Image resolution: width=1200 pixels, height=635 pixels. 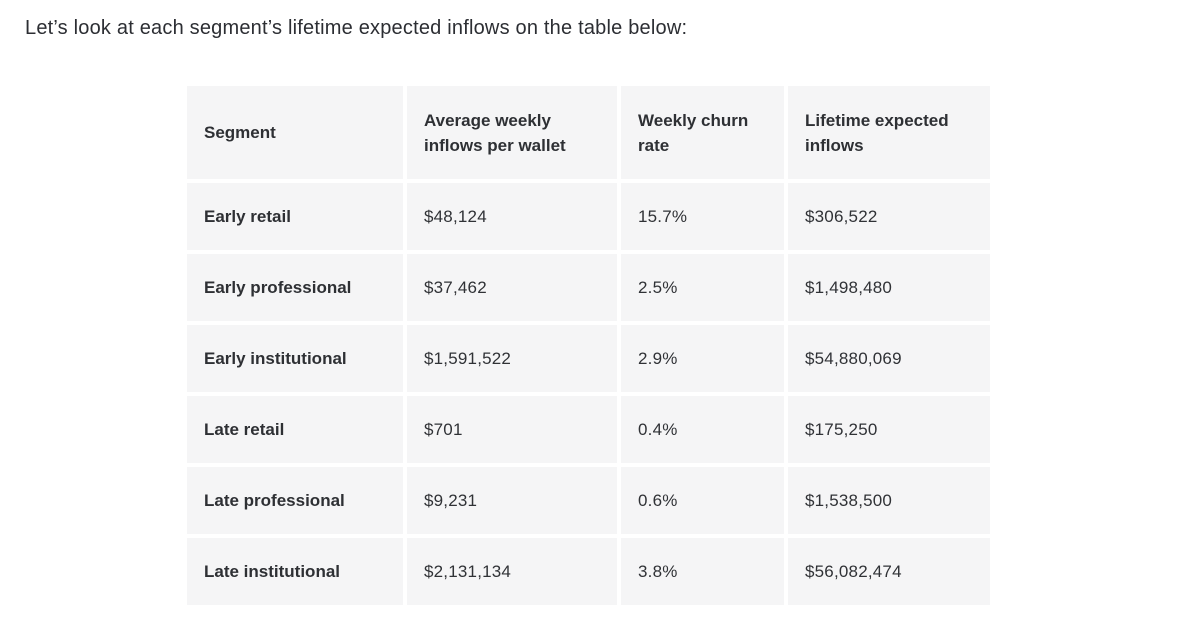 I want to click on header-cell-segment: Segment, so click(x=295, y=132).